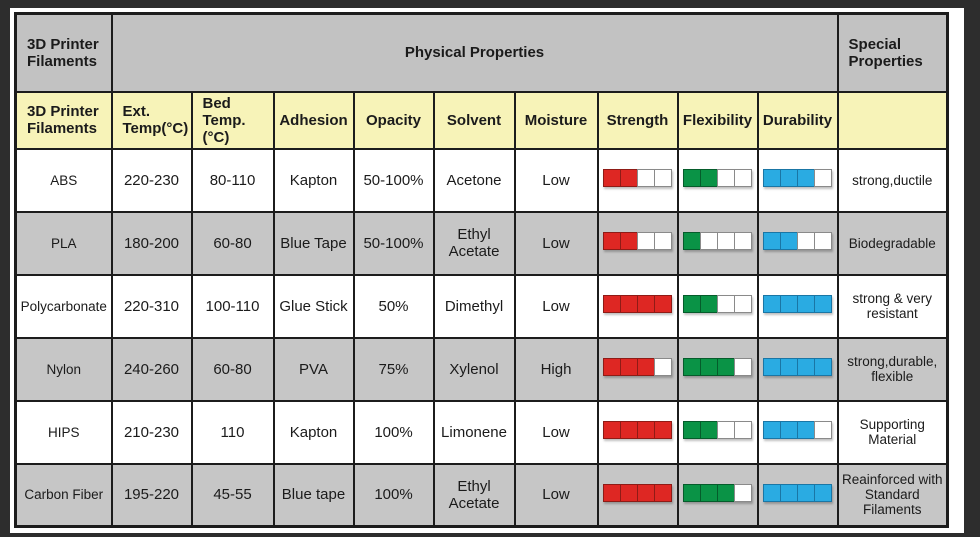  What do you see at coordinates (393, 369) in the screenshot?
I see `opacity-cell: 75%` at bounding box center [393, 369].